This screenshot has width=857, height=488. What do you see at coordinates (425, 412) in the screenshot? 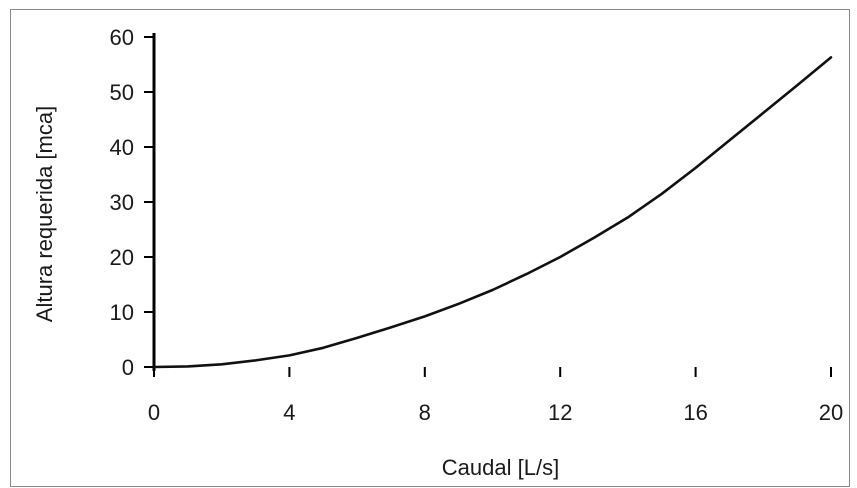
I see `x-tick-label: 8` at bounding box center [425, 412].